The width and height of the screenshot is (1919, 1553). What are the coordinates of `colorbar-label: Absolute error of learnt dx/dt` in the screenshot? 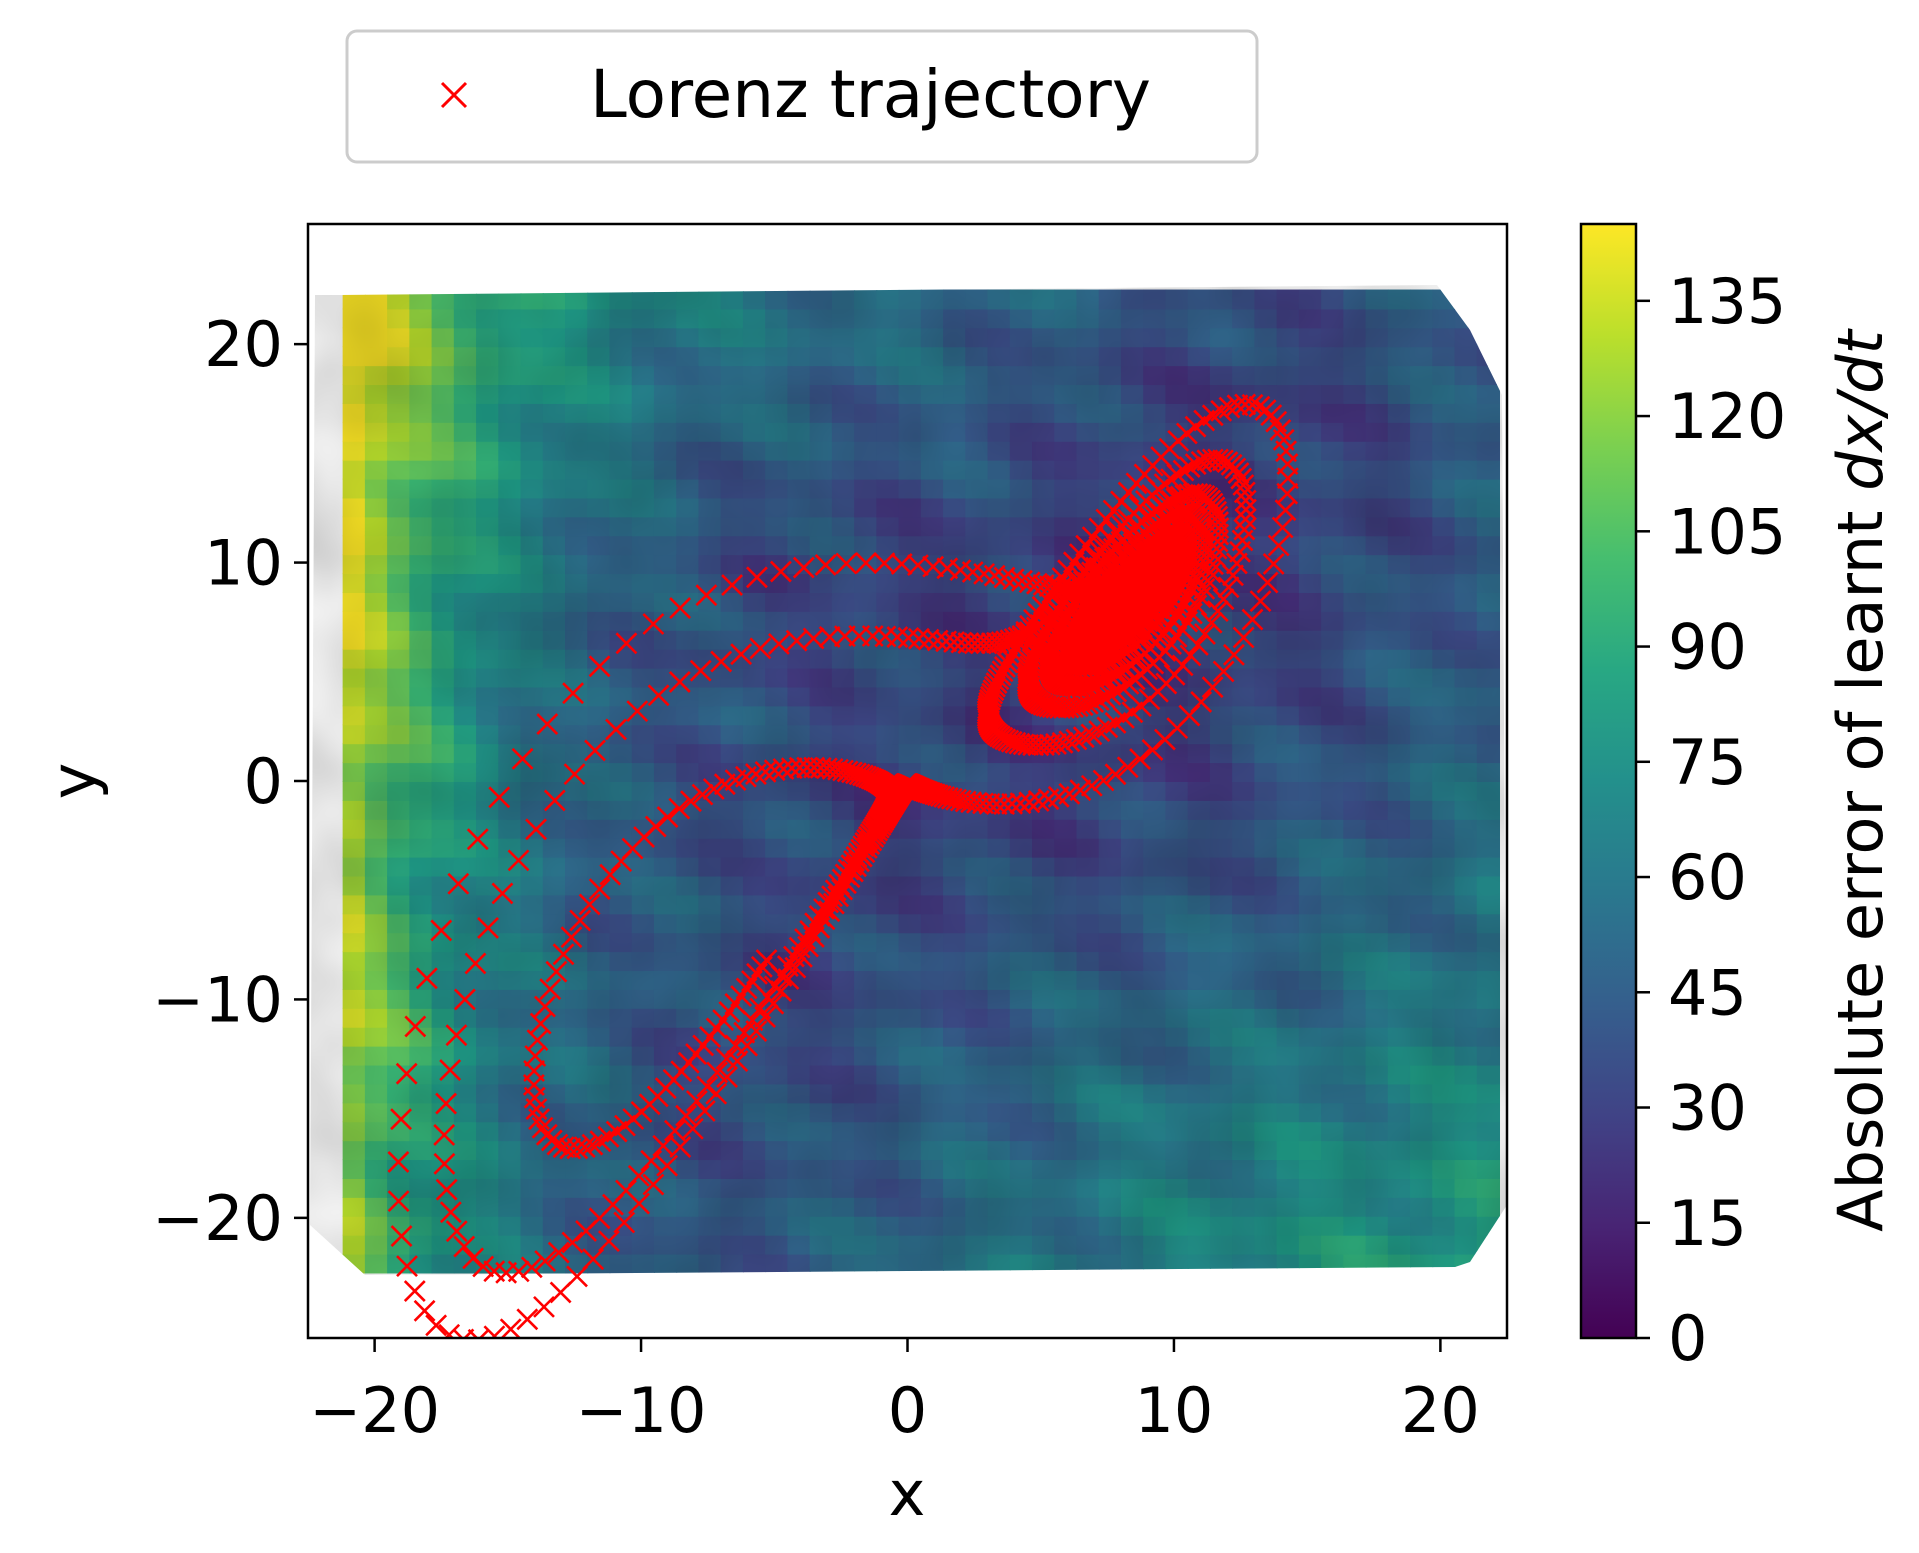 It's located at (1860, 779).